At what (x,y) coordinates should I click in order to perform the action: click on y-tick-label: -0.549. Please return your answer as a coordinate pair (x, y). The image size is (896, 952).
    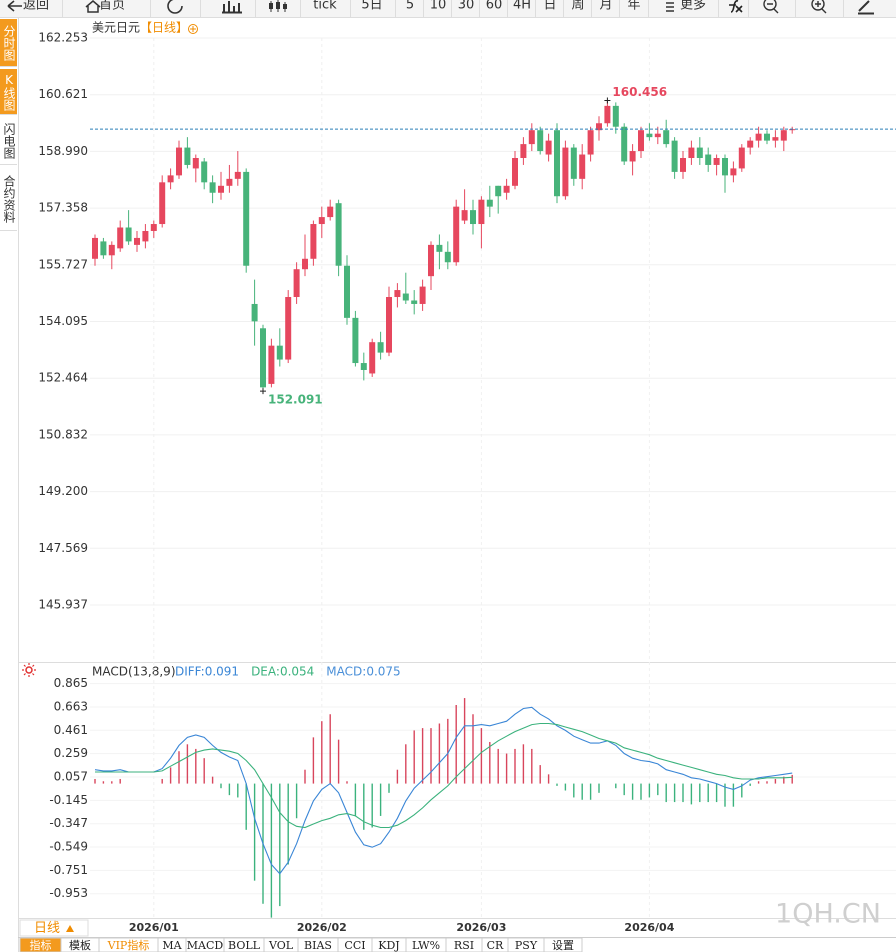
    Looking at the image, I should click on (68, 847).